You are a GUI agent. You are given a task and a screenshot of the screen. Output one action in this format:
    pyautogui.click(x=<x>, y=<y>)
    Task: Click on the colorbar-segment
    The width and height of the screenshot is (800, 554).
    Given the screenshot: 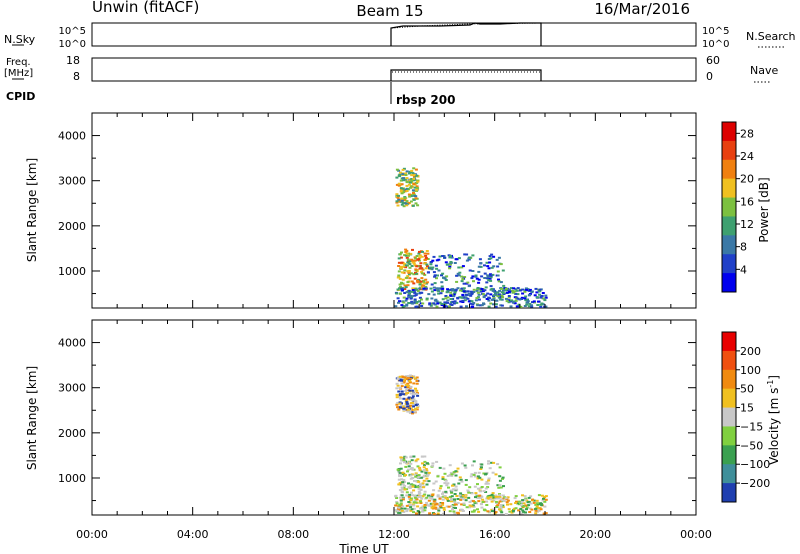 What is the action you would take?
    pyautogui.click(x=729, y=417)
    